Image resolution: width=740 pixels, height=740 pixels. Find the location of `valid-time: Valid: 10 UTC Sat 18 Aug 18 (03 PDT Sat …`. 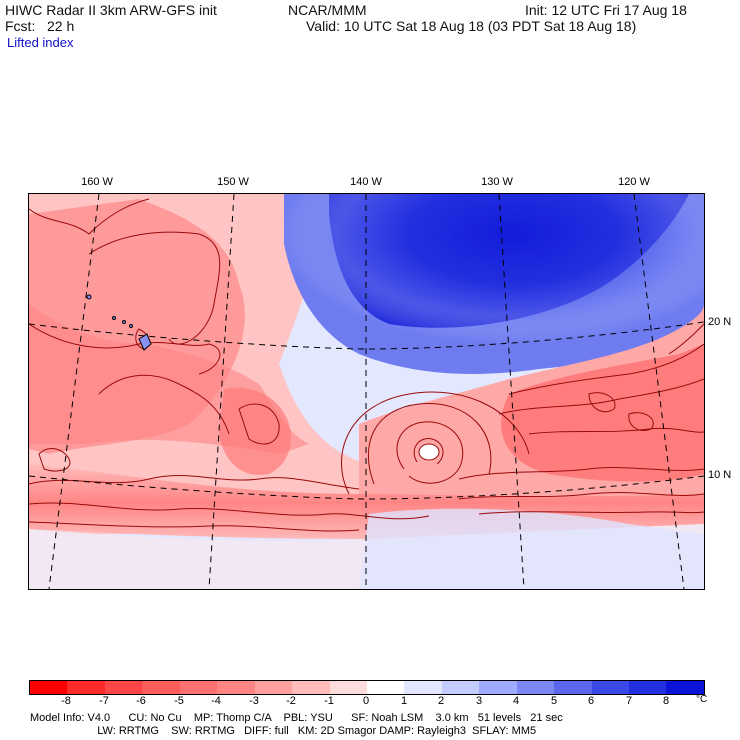

valid-time: Valid: 10 UTC Sat 18 Aug 18 (03 PDT Sat … is located at coordinates (471, 26).